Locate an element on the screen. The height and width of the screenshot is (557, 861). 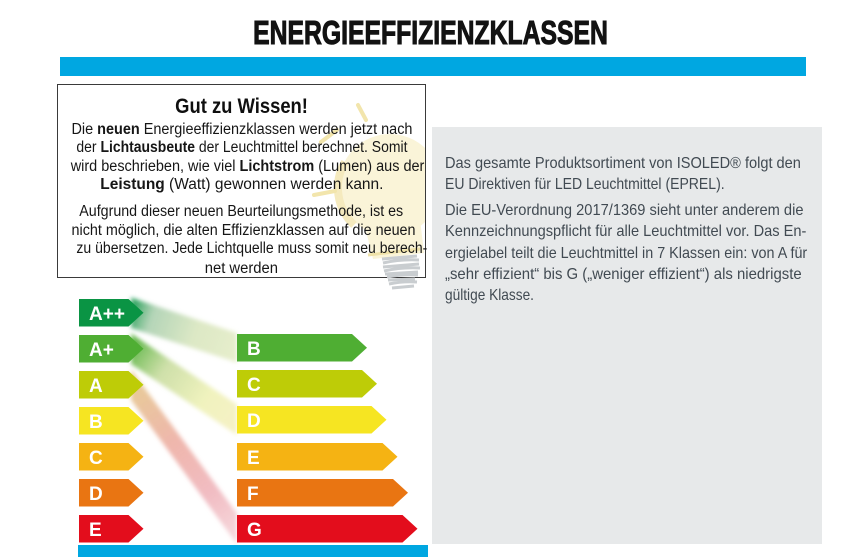
svg-text: A is located at coordinates (96, 386).